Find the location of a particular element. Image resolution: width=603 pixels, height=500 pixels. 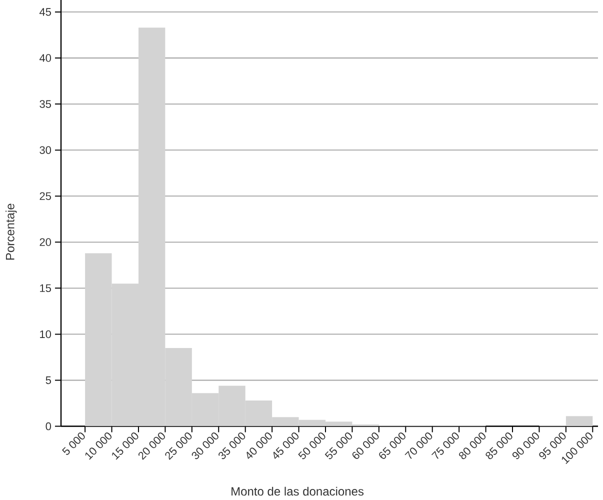

x-axis-title: Monto de las donaciones is located at coordinates (298, 491).